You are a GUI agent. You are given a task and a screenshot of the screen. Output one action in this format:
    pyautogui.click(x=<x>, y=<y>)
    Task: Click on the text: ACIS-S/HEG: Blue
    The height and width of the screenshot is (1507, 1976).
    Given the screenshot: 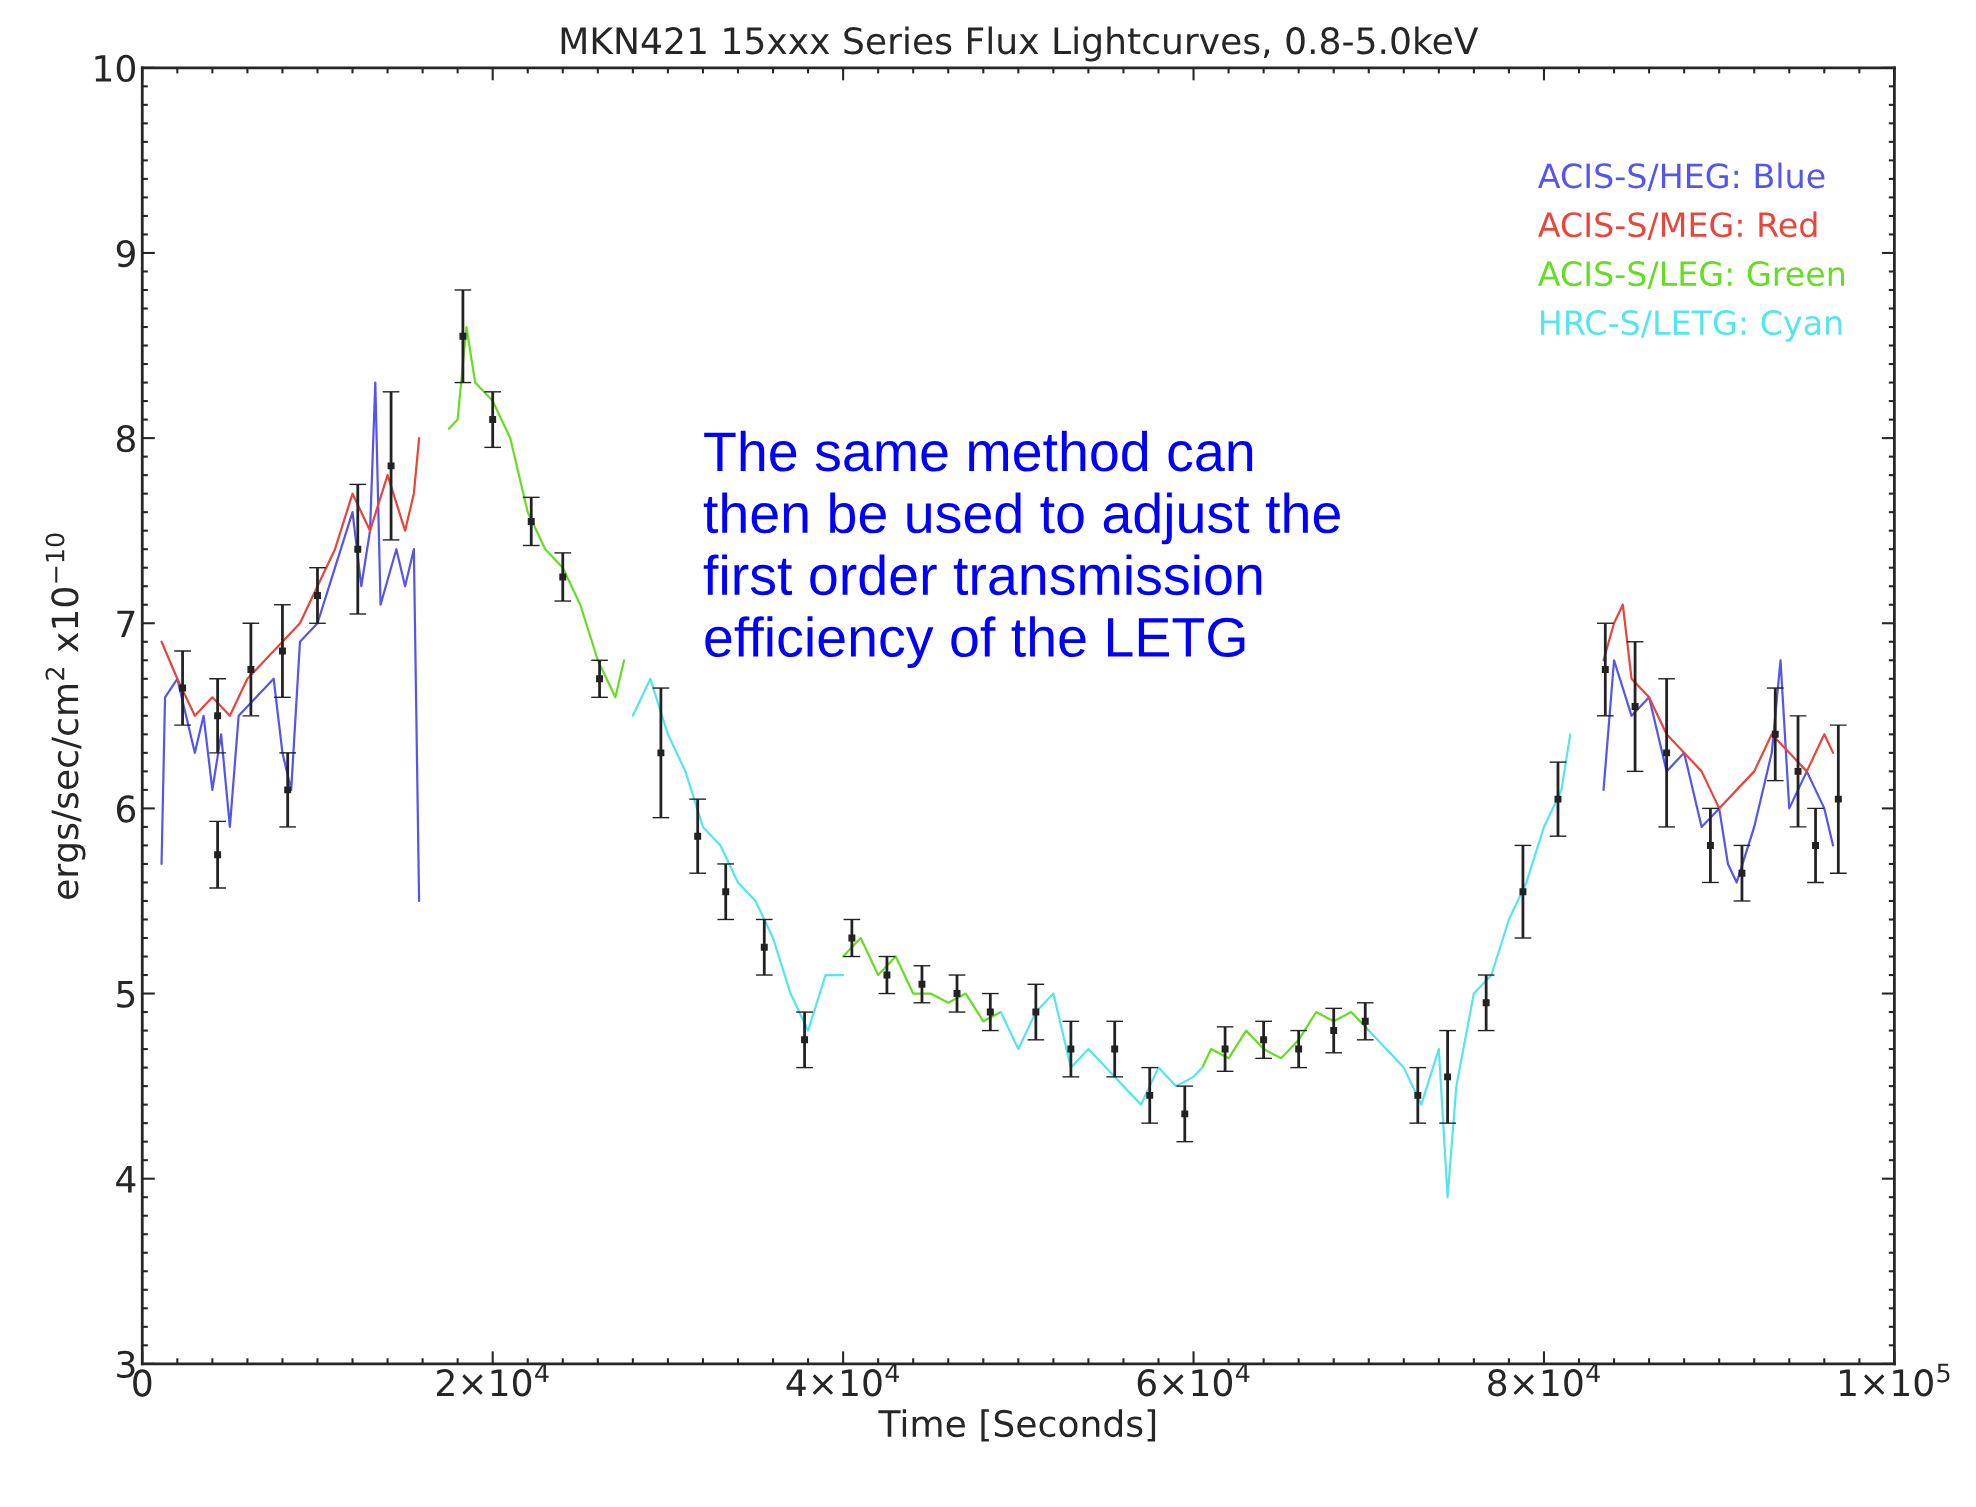 What is the action you would take?
    pyautogui.click(x=1681, y=177)
    